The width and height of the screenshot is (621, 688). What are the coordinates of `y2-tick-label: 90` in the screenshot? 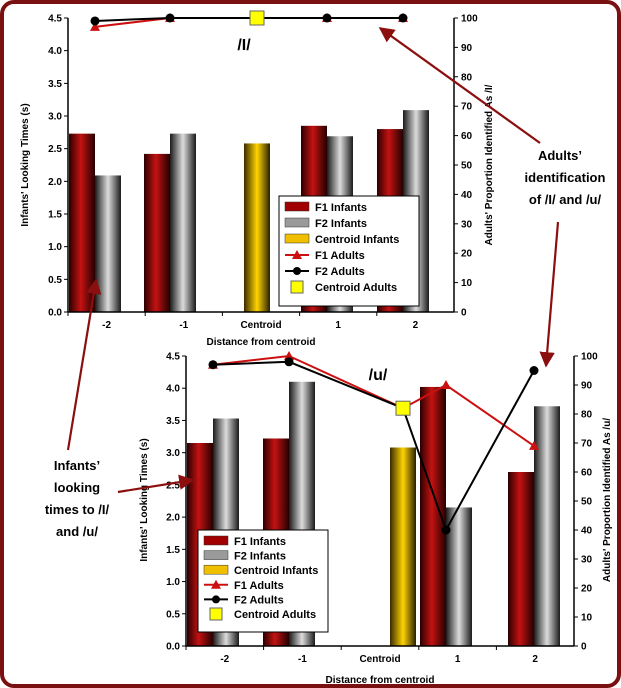 It's located at (587, 386).